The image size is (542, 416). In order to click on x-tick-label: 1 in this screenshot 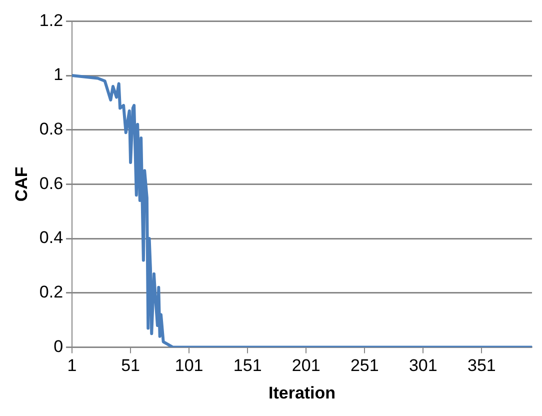, I will do `click(72, 366)`.